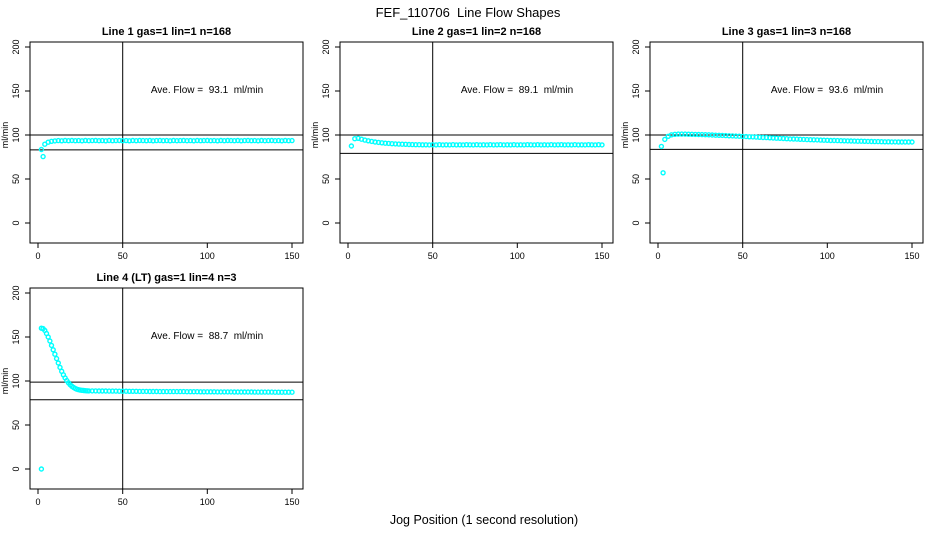  Describe the element at coordinates (166, 278) in the screenshot. I see `subplot-title: Line 4 (LT) gas=1 lin=4 n=3` at that location.